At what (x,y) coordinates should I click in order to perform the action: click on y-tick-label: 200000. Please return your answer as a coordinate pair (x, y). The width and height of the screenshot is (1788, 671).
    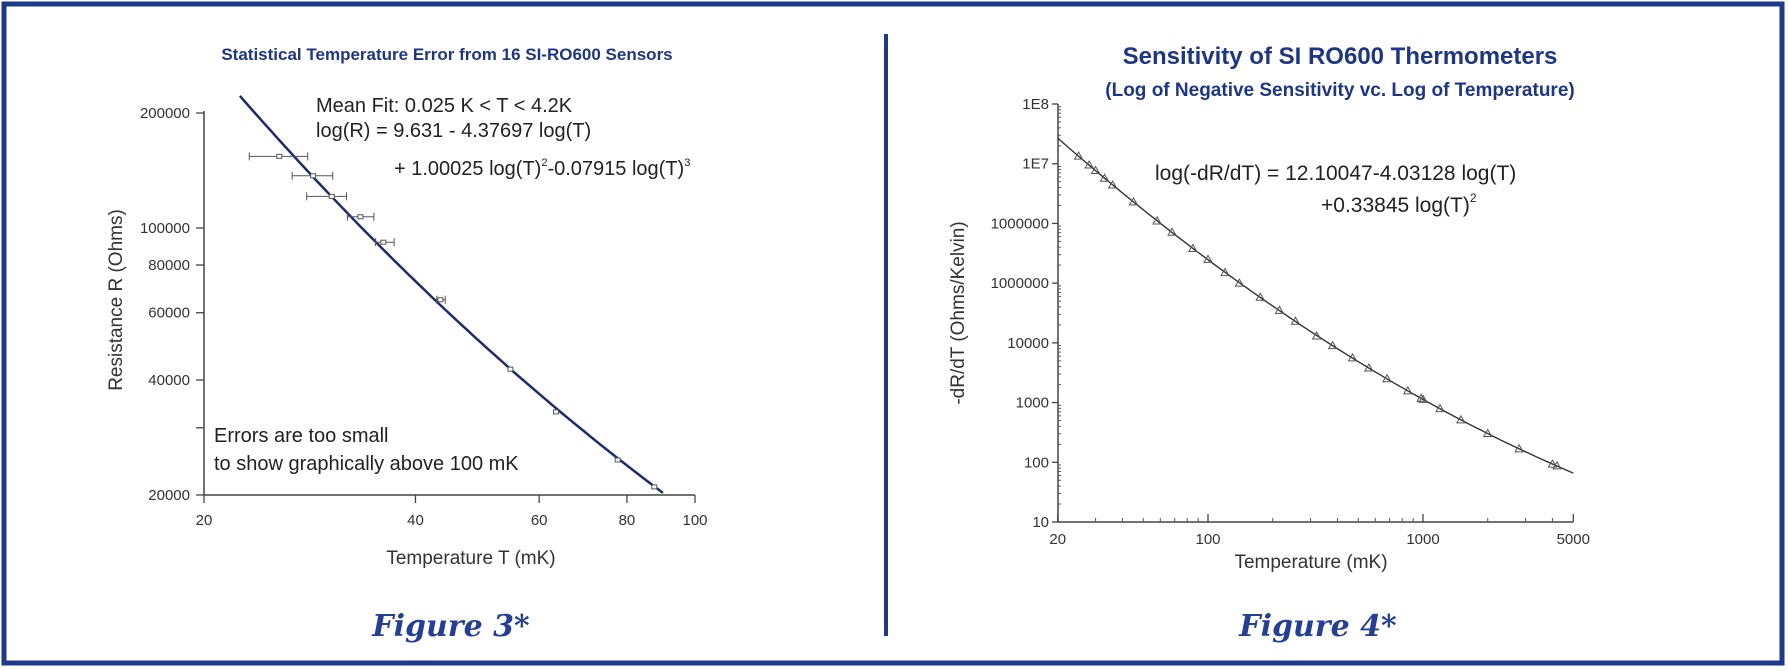
    Looking at the image, I should click on (165, 113).